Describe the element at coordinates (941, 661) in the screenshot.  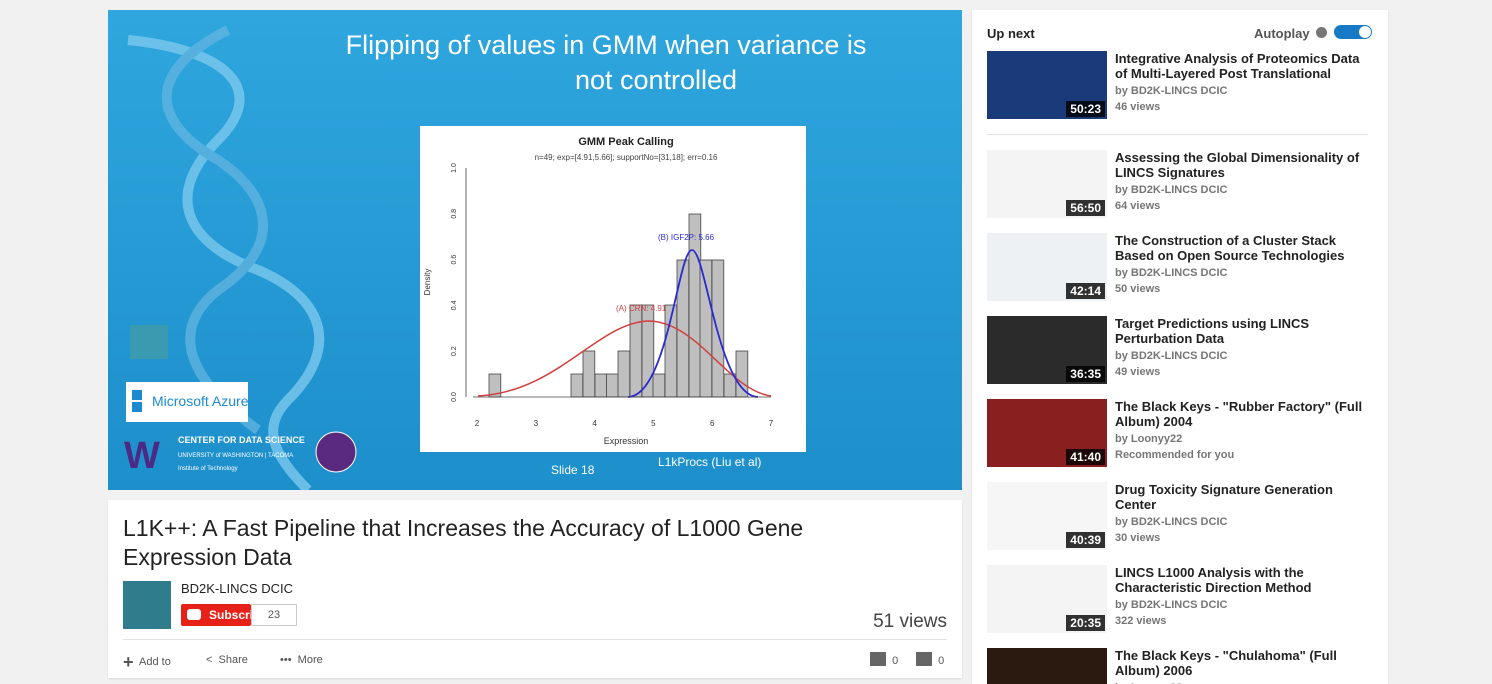
I see `dislike-count: 0` at that location.